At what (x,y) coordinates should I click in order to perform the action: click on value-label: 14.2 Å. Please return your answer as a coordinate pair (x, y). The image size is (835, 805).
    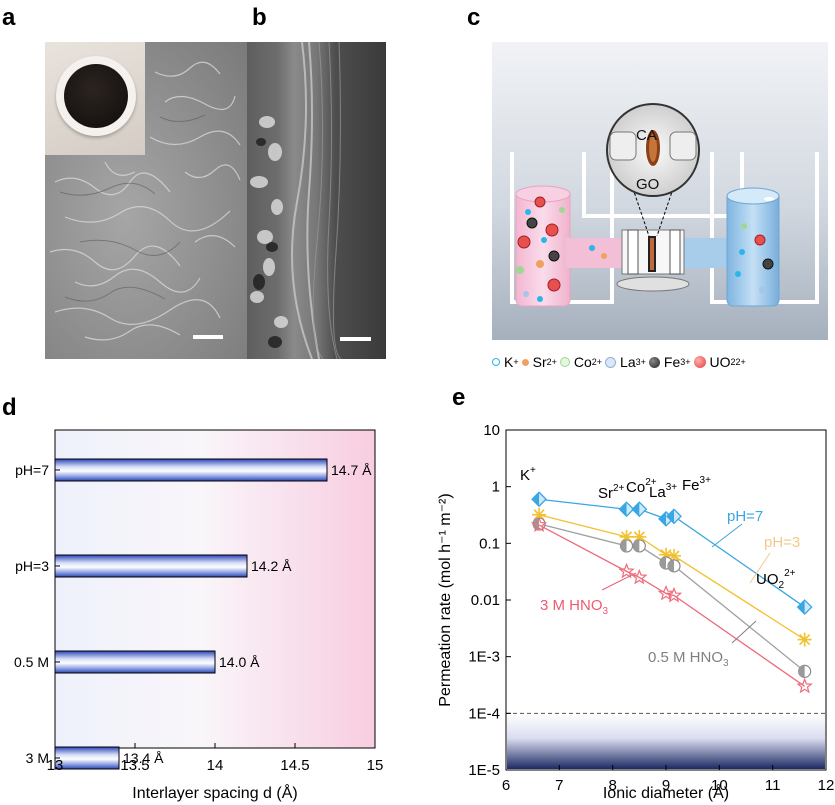
    Looking at the image, I should click on (271, 566).